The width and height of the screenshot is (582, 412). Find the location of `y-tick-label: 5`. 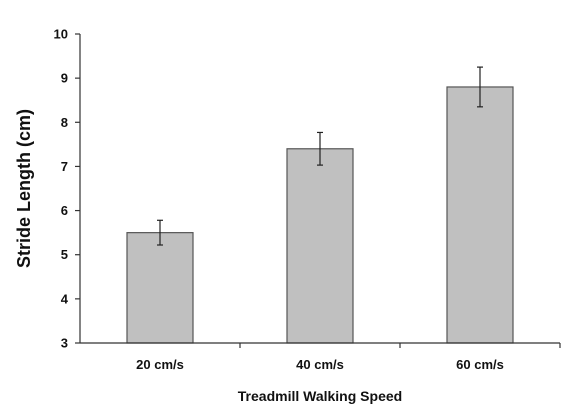

y-tick-label: 5 is located at coordinates (64, 254).